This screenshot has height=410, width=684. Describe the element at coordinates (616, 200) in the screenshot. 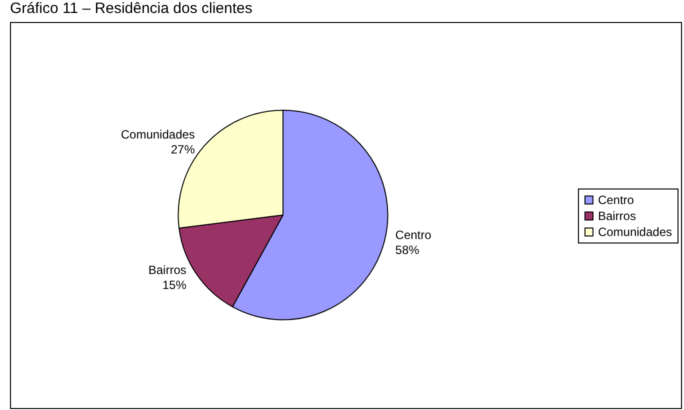

I see `legend-label: Centro` at that location.